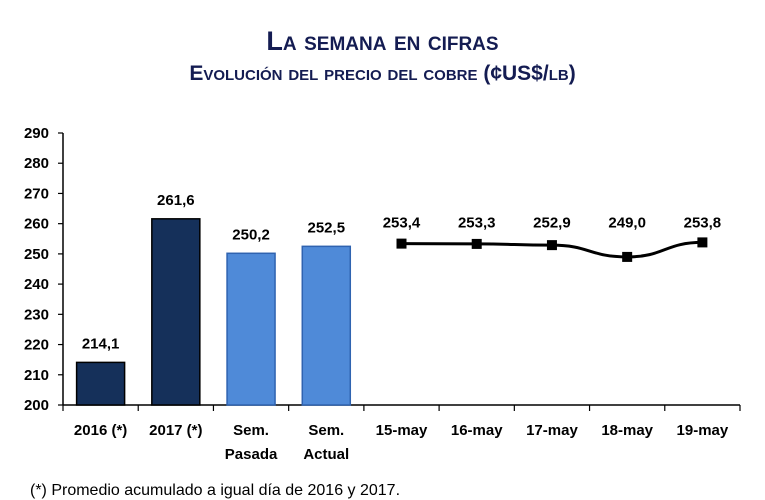  I want to click on y-tick-label: 280, so click(36, 163).